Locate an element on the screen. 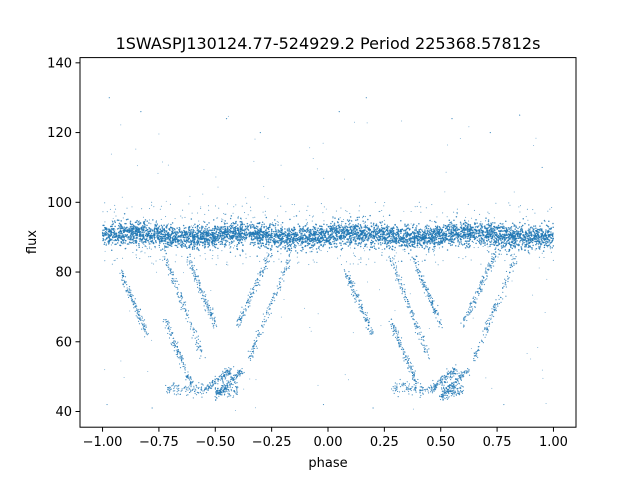  data-point-1901 is located at coordinates (130, 226).